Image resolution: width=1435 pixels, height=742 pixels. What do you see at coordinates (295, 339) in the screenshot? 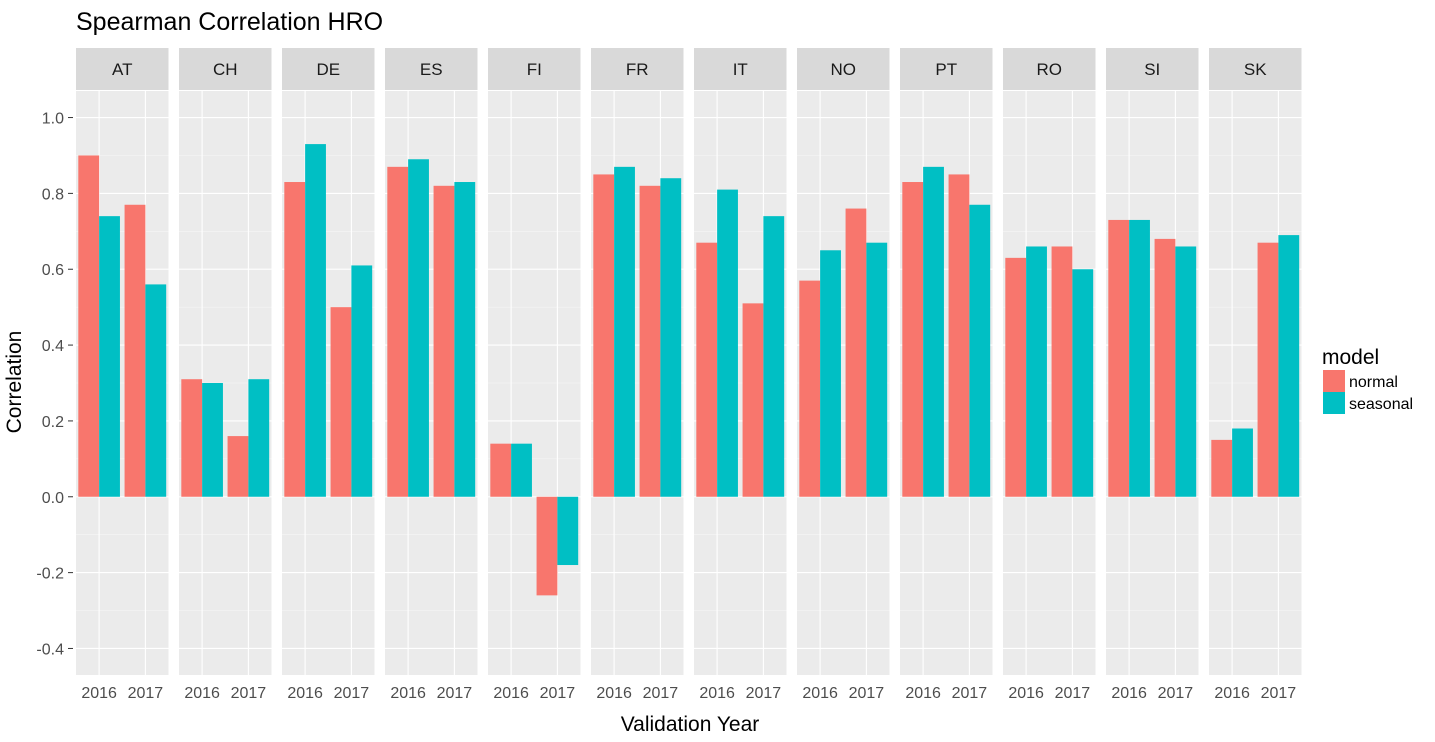
I see `bar-de-2016-normal` at bounding box center [295, 339].